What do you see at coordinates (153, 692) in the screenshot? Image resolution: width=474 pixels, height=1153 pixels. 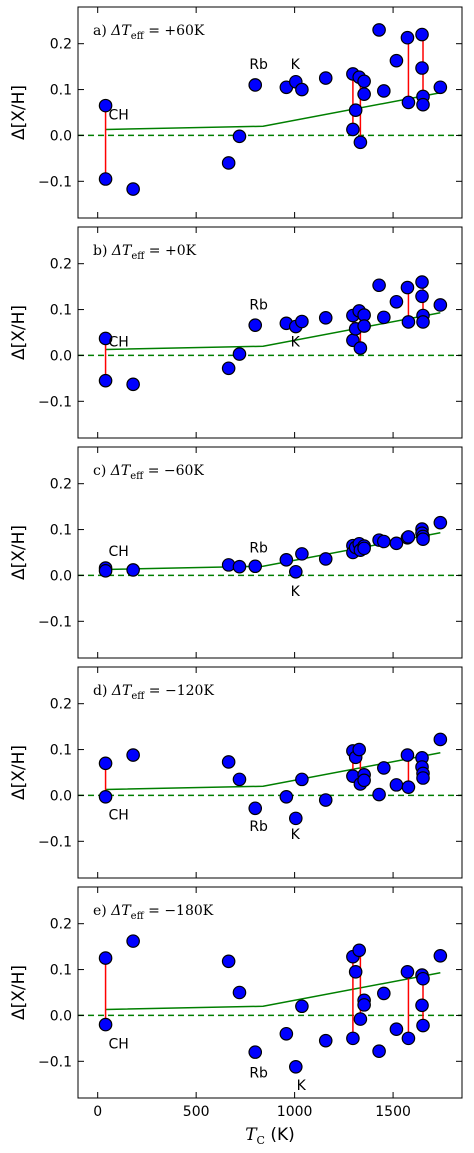 I see `panel-title: d) ΔTeff = −120K` at bounding box center [153, 692].